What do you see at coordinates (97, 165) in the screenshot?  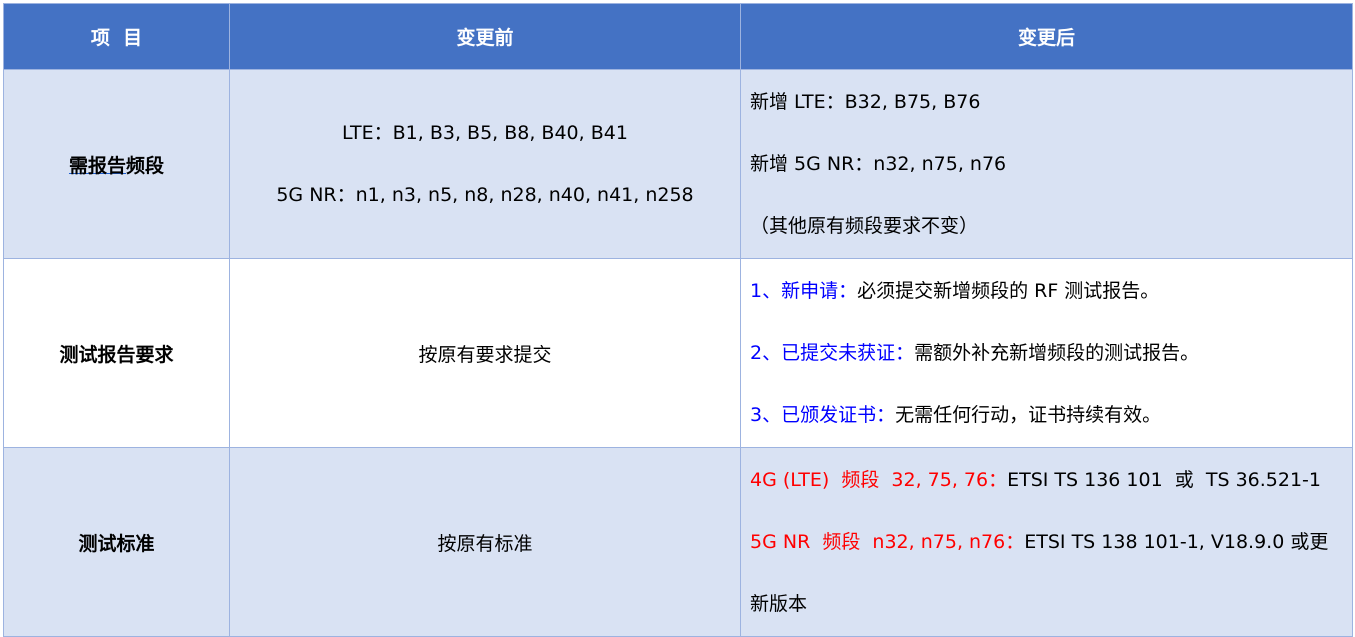 I see `item-link: 需报告` at bounding box center [97, 165].